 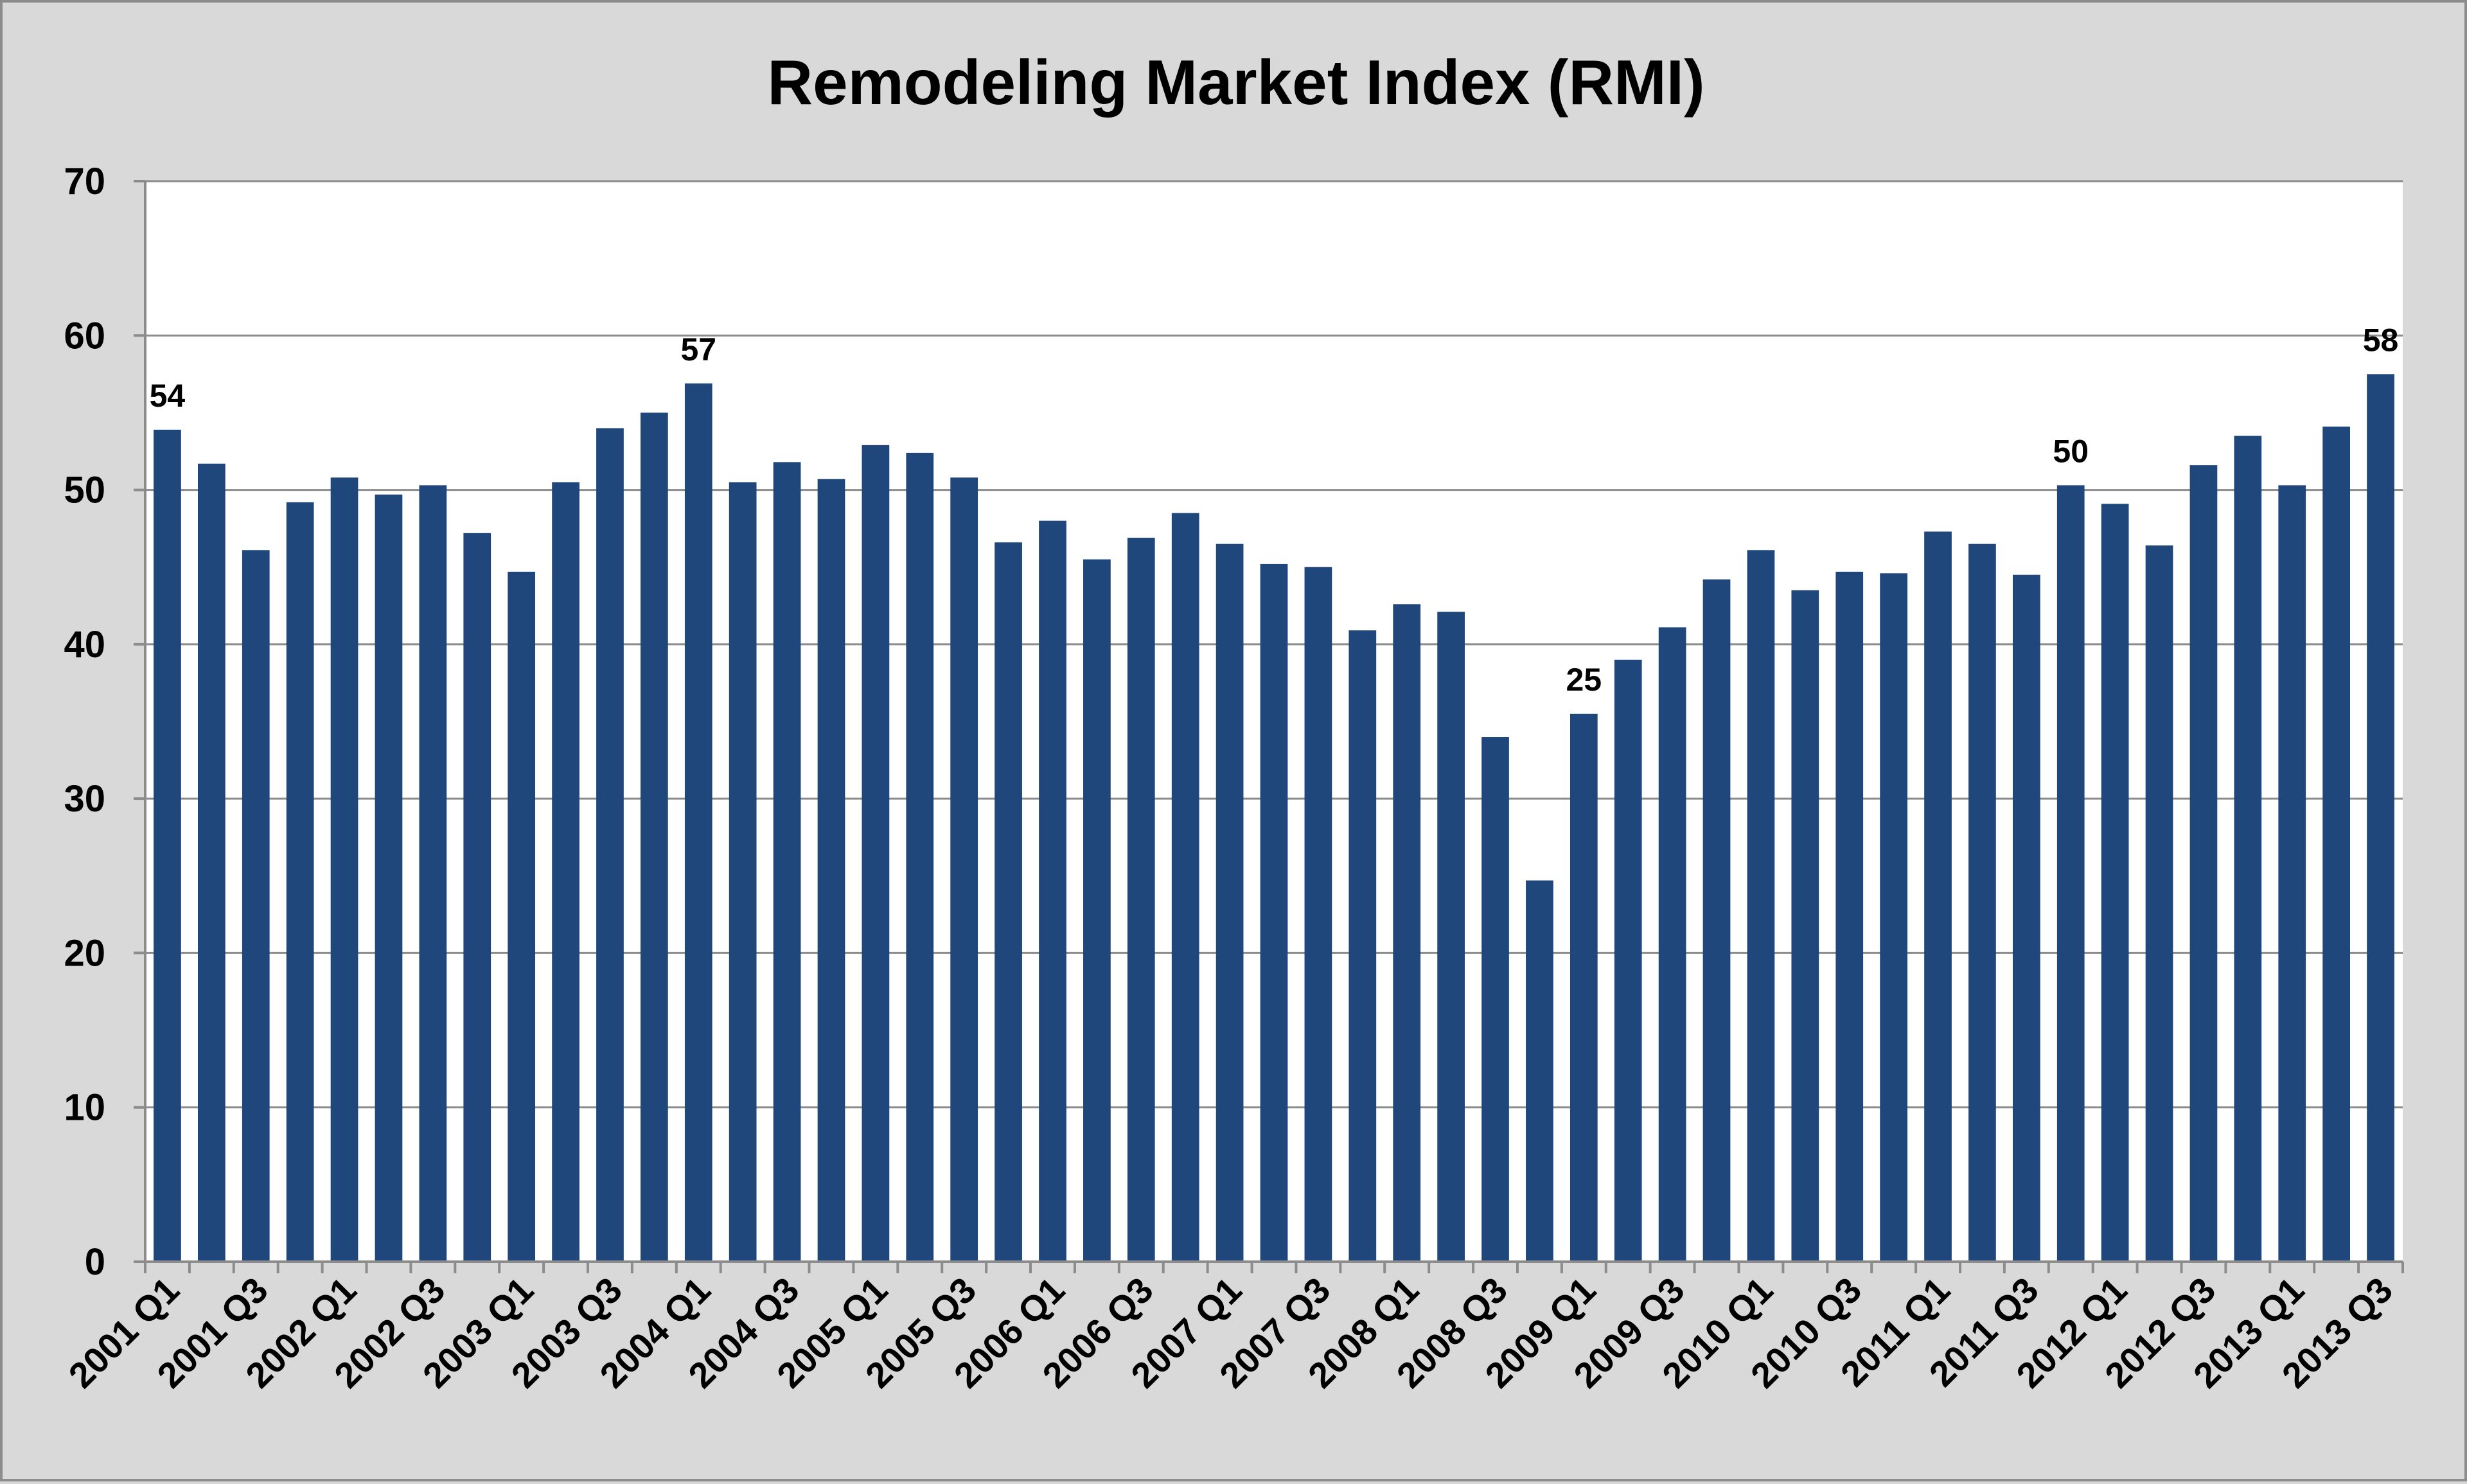 What do you see at coordinates (84, 722) in the screenshot?
I see `y-tick-labels: 0 10 20 30 40 50 60 70` at bounding box center [84, 722].